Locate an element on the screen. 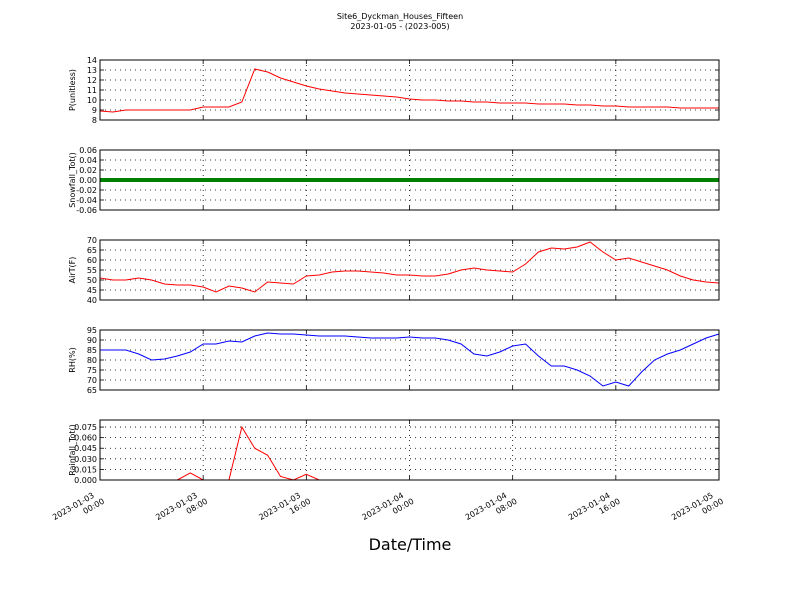 Image resolution: width=800 pixels, height=600 pixels. x-tick-label: 2023-01-0300:00 is located at coordinates (78, 509).